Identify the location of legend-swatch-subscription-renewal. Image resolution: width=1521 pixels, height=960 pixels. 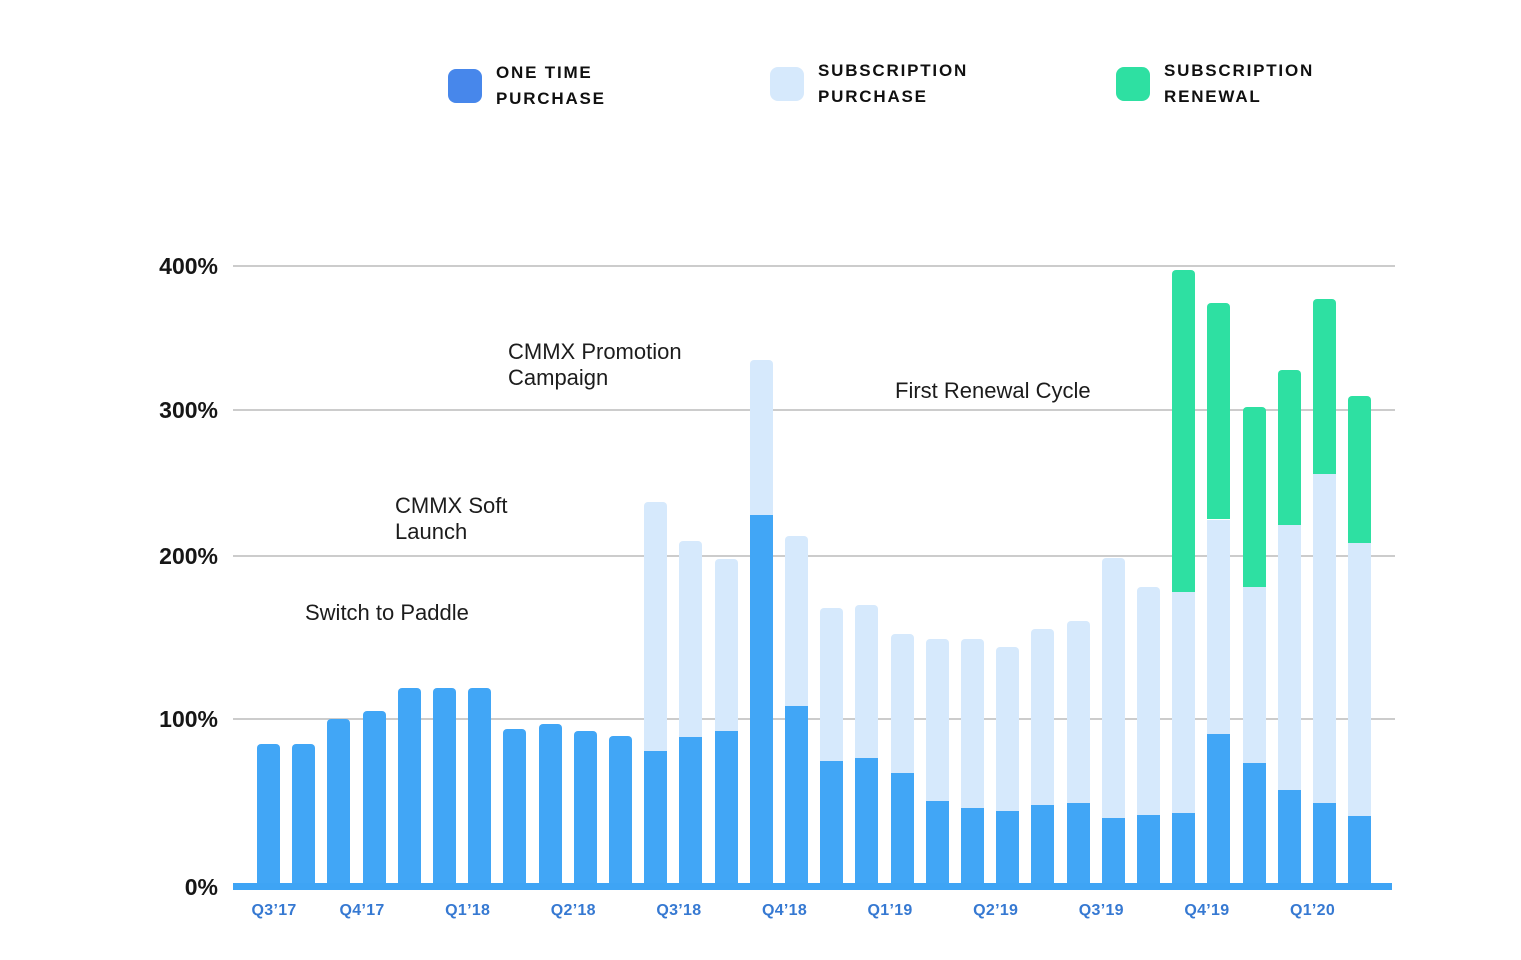
(1133, 84).